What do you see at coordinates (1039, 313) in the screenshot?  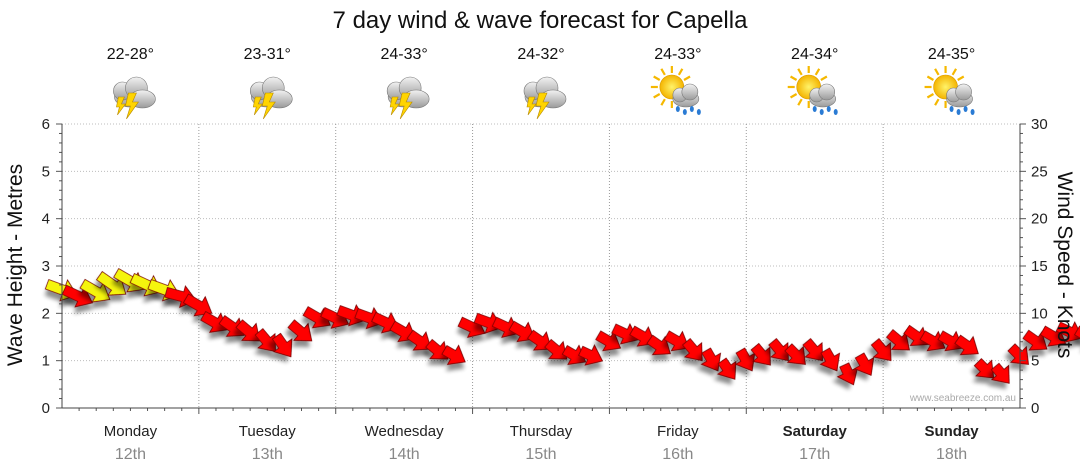 I see `right-tick-label: 10` at bounding box center [1039, 313].